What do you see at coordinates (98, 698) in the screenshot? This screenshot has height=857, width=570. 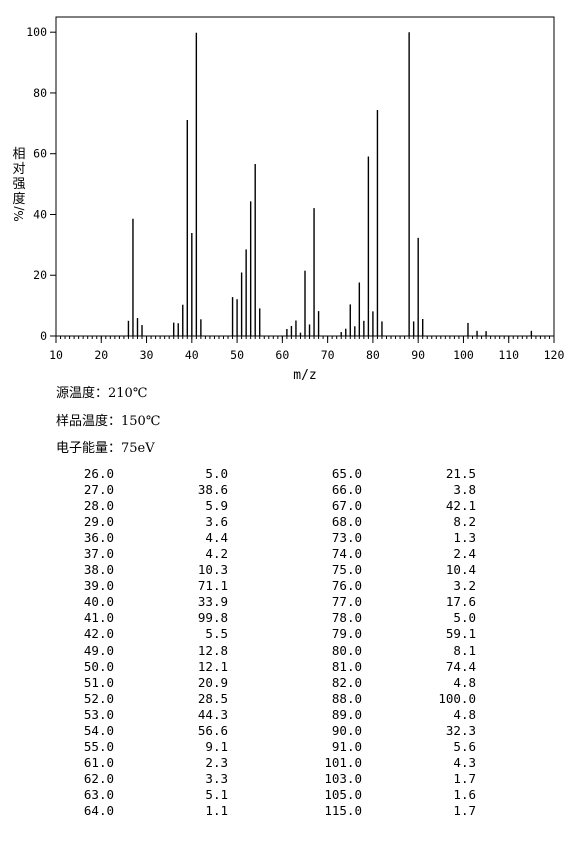 I see `mz-cell: 52.0` at bounding box center [98, 698].